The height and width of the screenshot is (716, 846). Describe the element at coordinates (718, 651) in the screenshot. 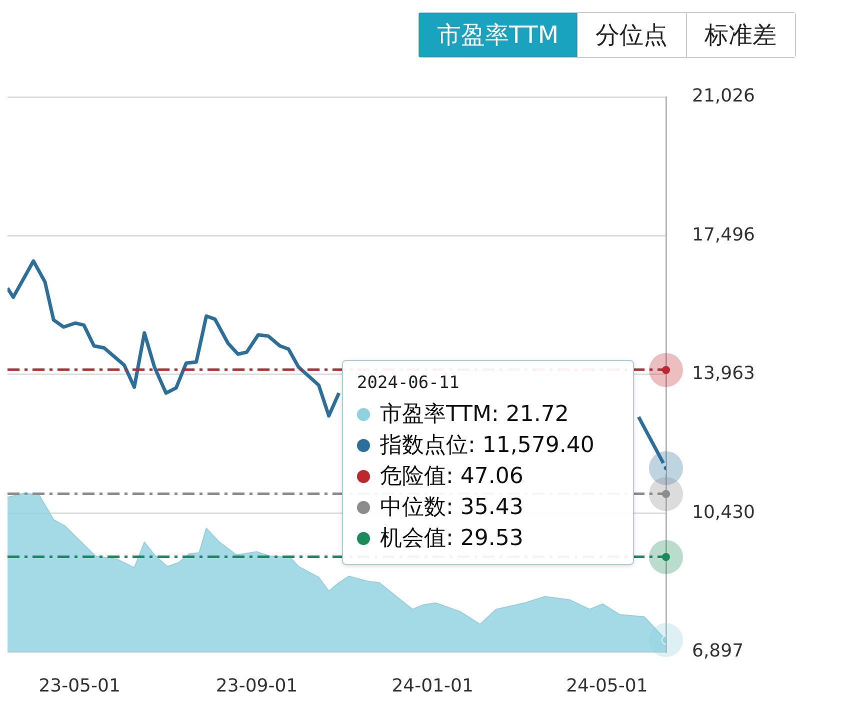

I see `y-tick-label: 6,897` at that location.